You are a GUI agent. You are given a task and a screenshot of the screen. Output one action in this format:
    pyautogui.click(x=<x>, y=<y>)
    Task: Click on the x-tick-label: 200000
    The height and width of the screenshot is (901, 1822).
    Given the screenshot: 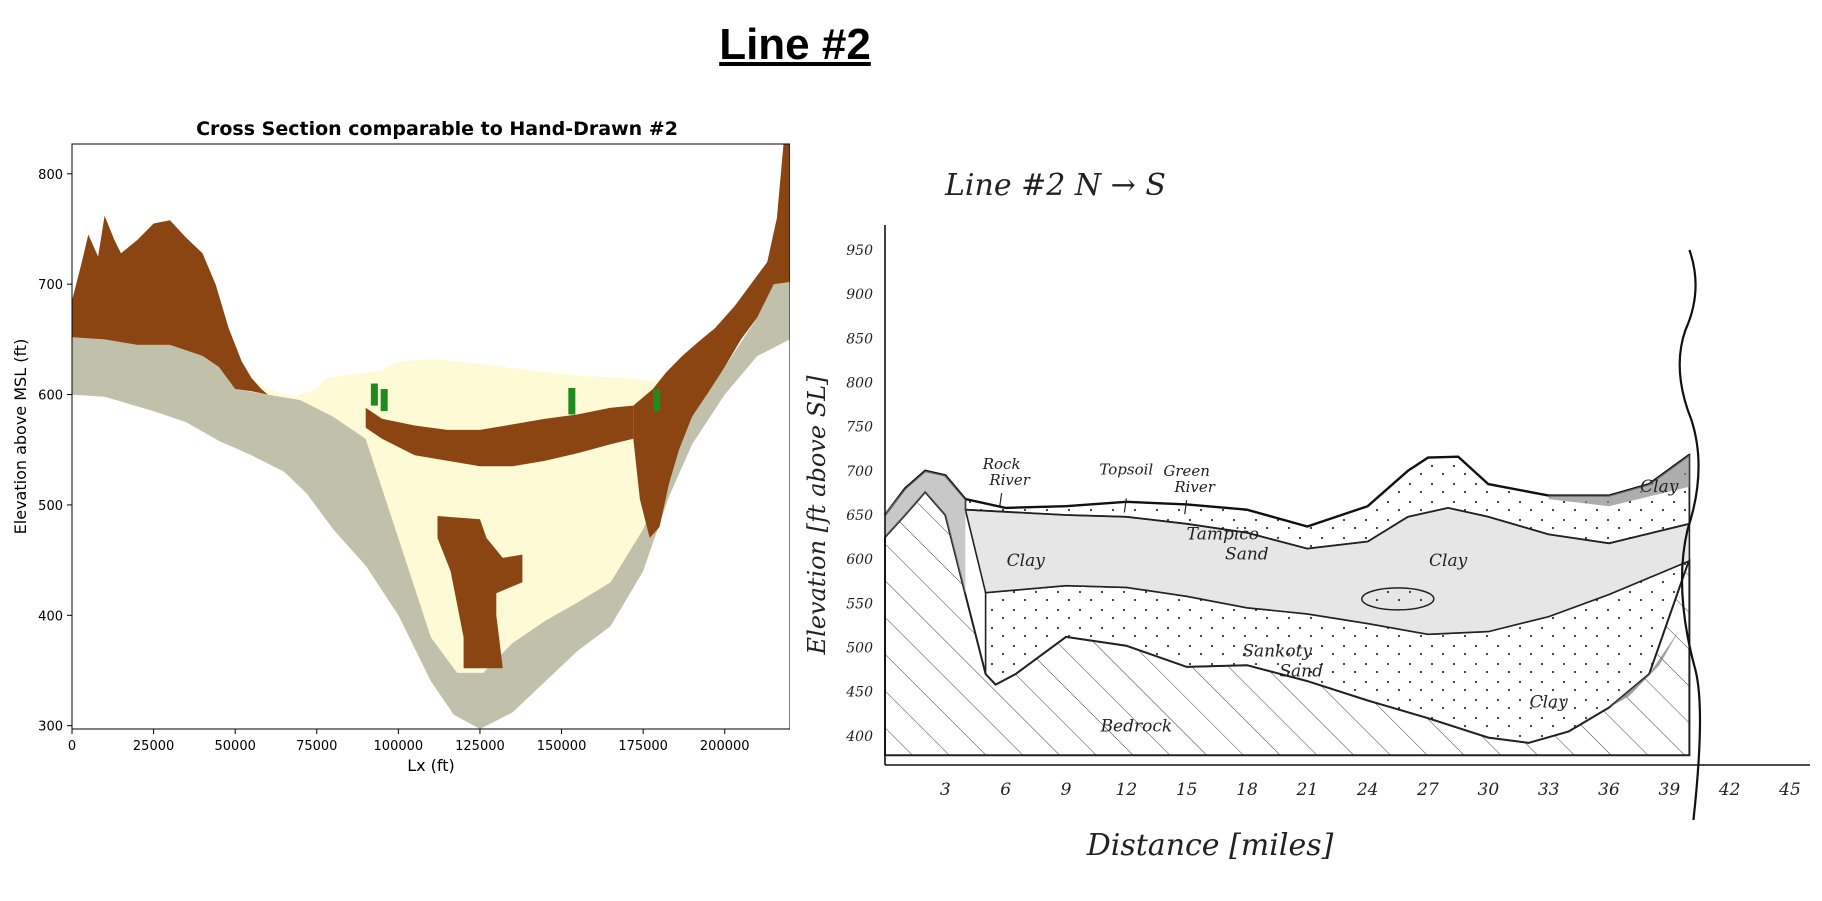 What is the action you would take?
    pyautogui.click(x=725, y=746)
    